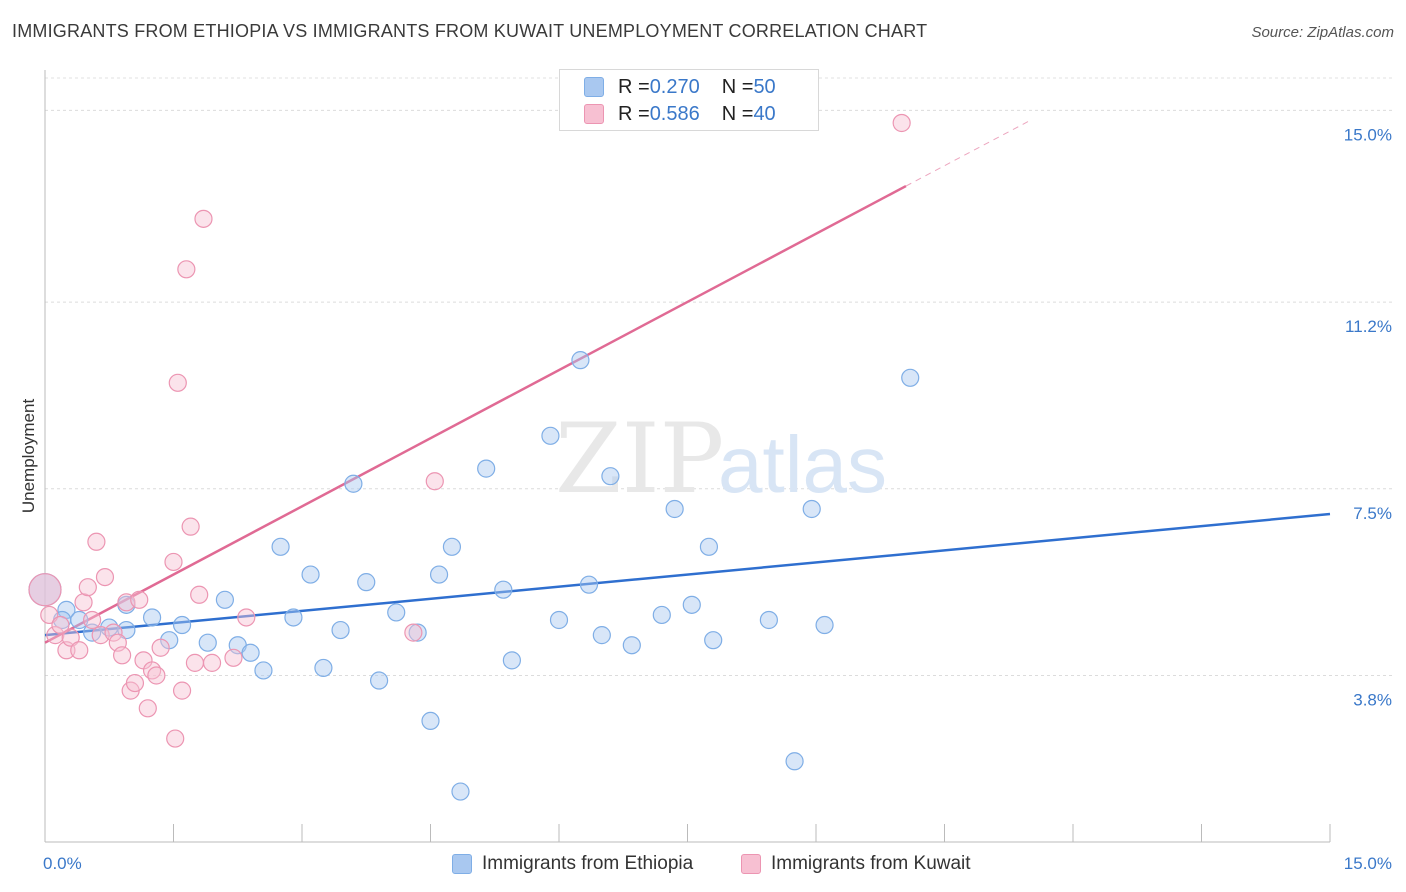 This screenshot has height=892, width=1406. I want to click on legend-row-kuwait: R = 0.586 N = 40, so click(680, 114).